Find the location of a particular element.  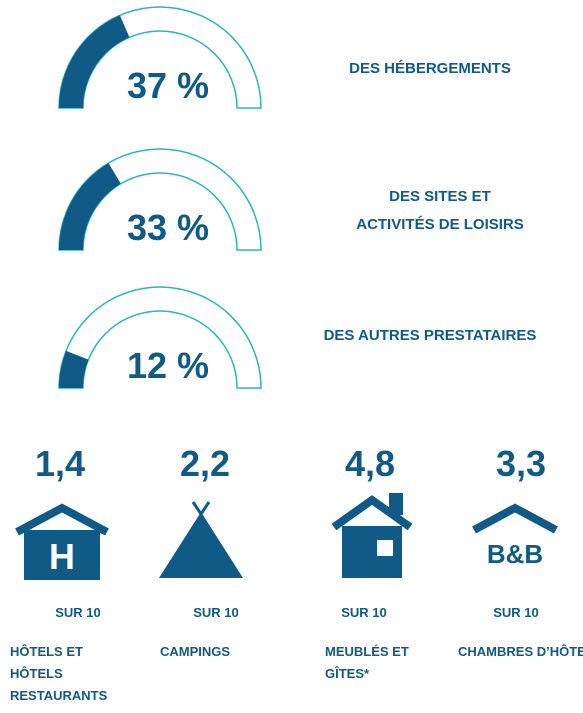

bnb-icon is located at coordinates (515, 518).